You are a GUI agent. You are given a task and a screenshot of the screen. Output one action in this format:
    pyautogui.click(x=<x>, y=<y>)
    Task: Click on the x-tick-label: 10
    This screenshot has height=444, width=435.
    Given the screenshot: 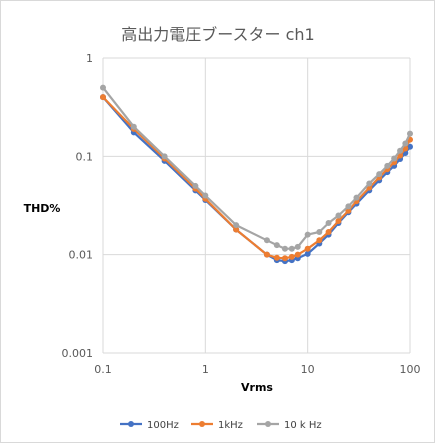 What is the action you would take?
    pyautogui.click(x=308, y=369)
    